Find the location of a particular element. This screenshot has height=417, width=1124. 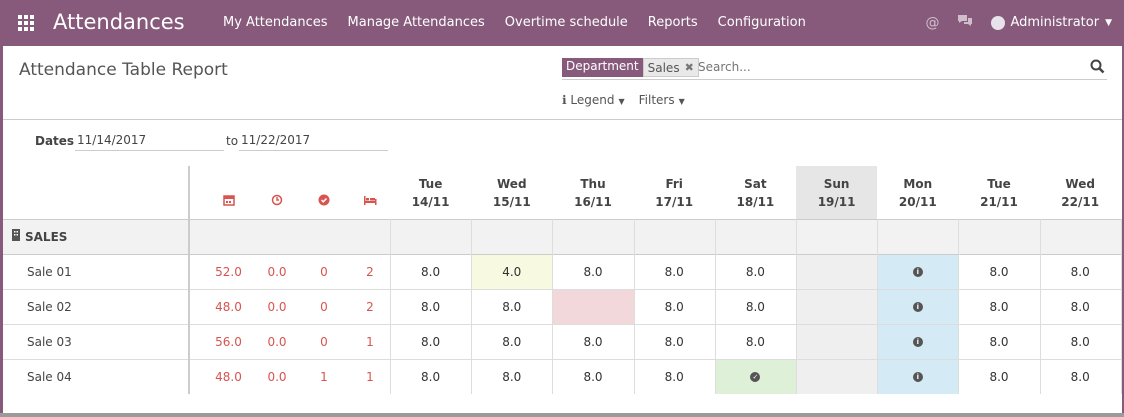

summary-value-text: 52.0 is located at coordinates (228, 271).